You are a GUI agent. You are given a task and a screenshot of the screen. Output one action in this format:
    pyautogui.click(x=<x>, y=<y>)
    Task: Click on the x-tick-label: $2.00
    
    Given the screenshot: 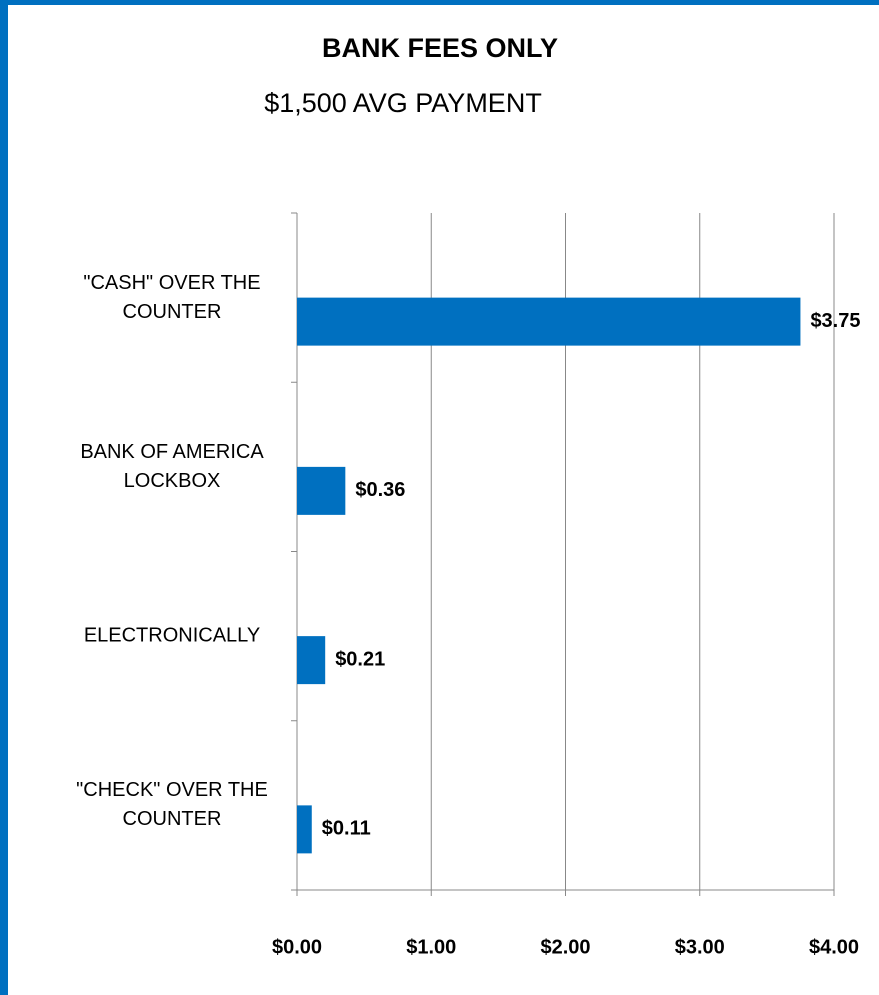 What is the action you would take?
    pyautogui.click(x=565, y=947)
    